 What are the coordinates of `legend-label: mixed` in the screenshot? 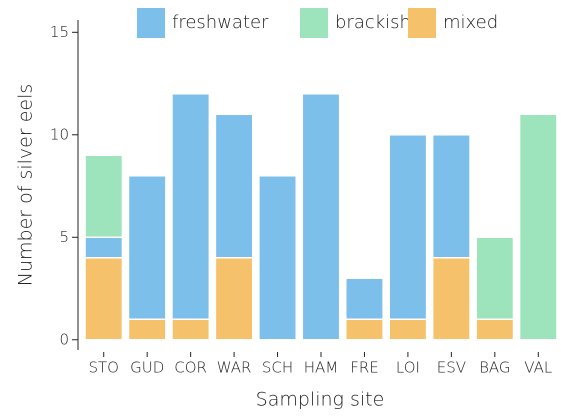 It's located at (470, 22).